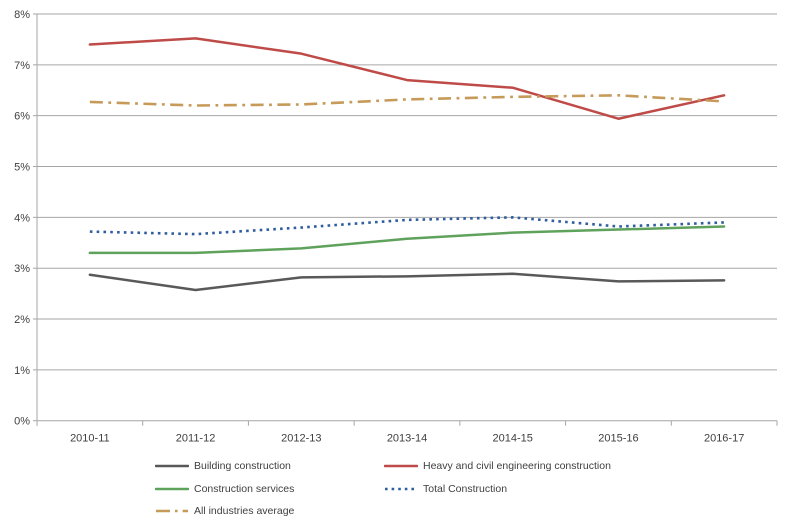 The height and width of the screenshot is (529, 794). I want to click on series-line-total-construction, so click(407, 226).